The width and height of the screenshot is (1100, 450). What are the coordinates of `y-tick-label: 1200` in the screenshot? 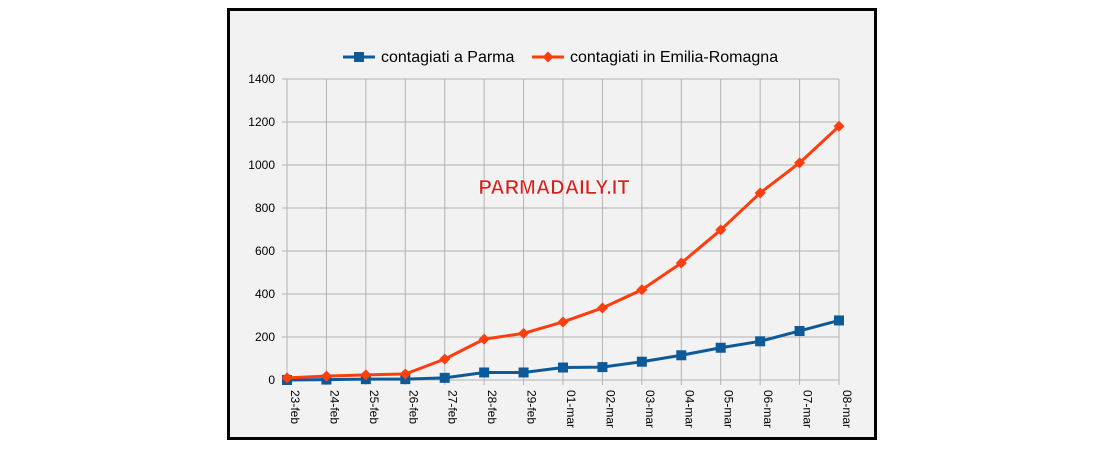 It's located at (261, 122).